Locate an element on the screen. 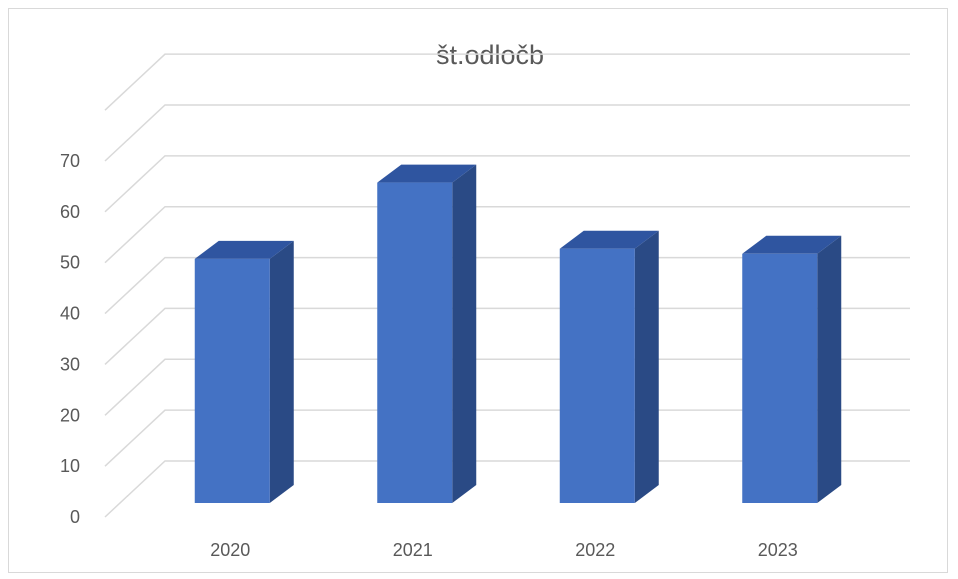 The width and height of the screenshot is (958, 579). y-tick-label: 60 is located at coordinates (70, 212).